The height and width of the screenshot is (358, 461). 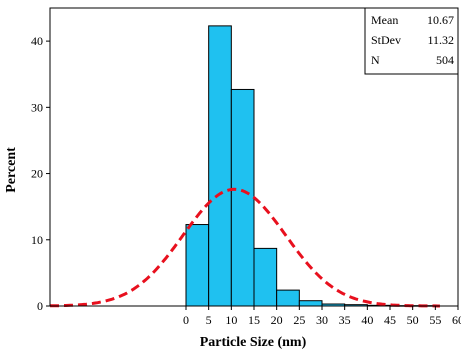 What do you see at coordinates (277, 320) in the screenshot?
I see `x-tick-label-4: 20` at bounding box center [277, 320].